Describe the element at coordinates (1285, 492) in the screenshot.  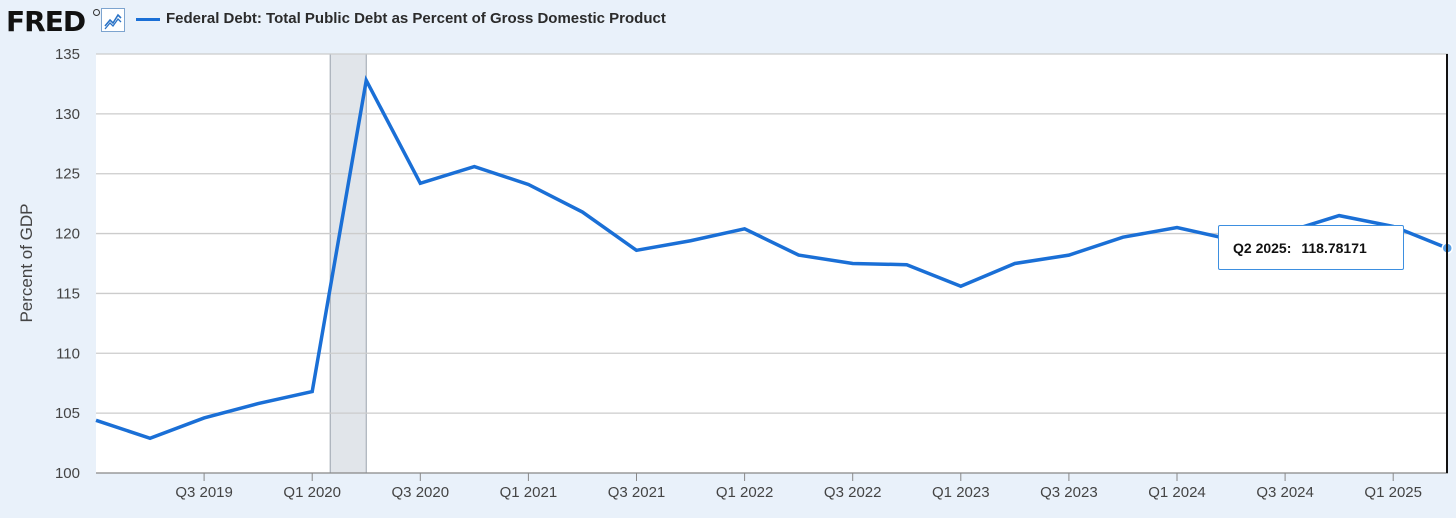
I see `x-tick-label: Q3 2024` at that location.